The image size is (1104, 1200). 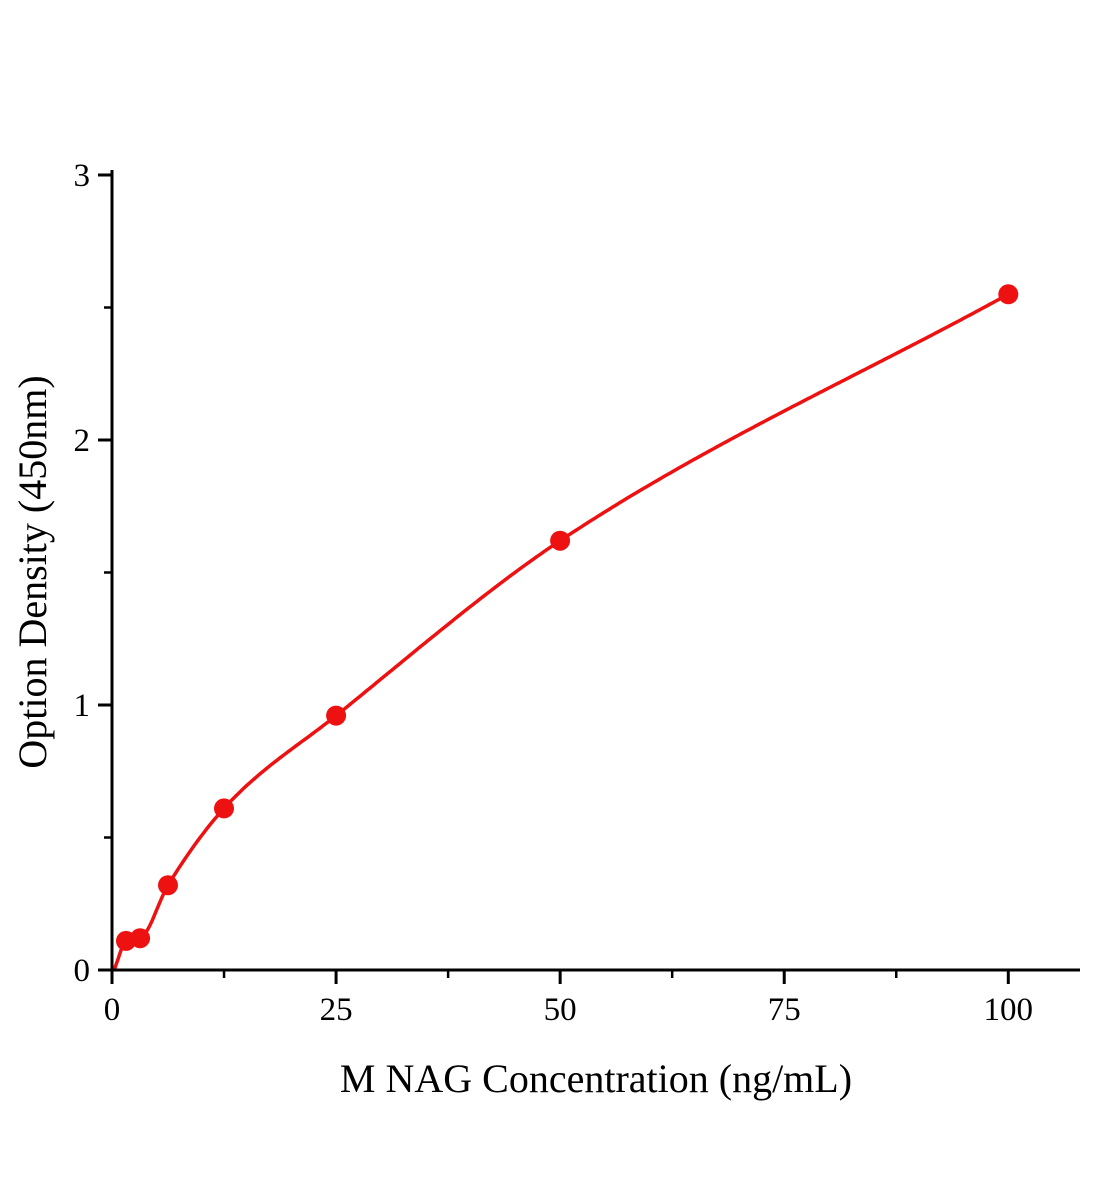 I want to click on x-tick-label: 50, so click(x=560, y=1010).